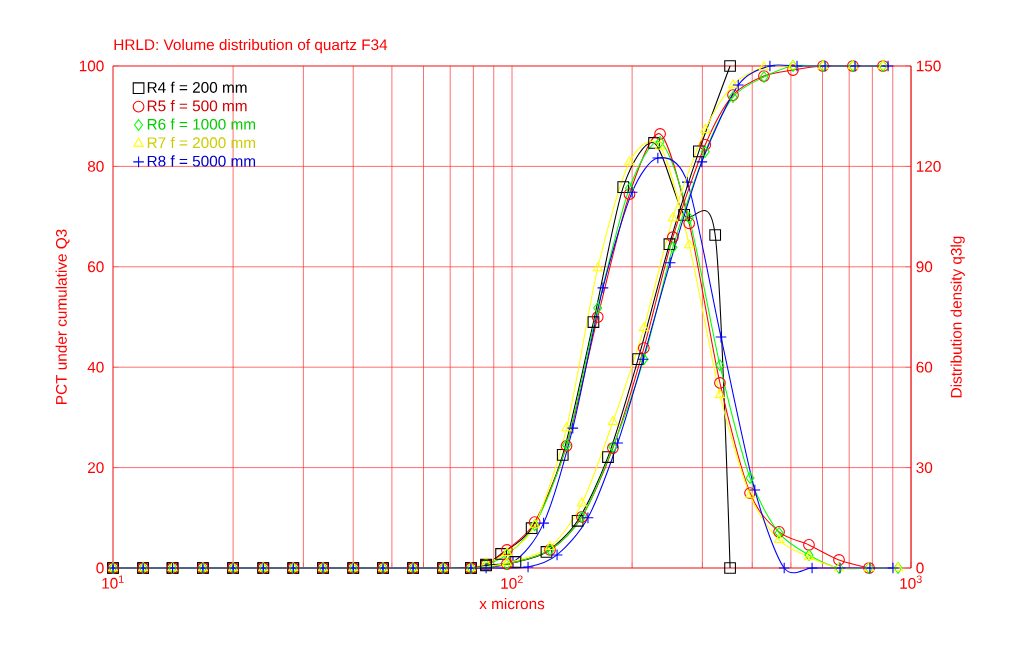 The height and width of the screenshot is (657, 1017). What do you see at coordinates (924, 267) in the screenshot?
I see `y2-tick-label: 90` at bounding box center [924, 267].